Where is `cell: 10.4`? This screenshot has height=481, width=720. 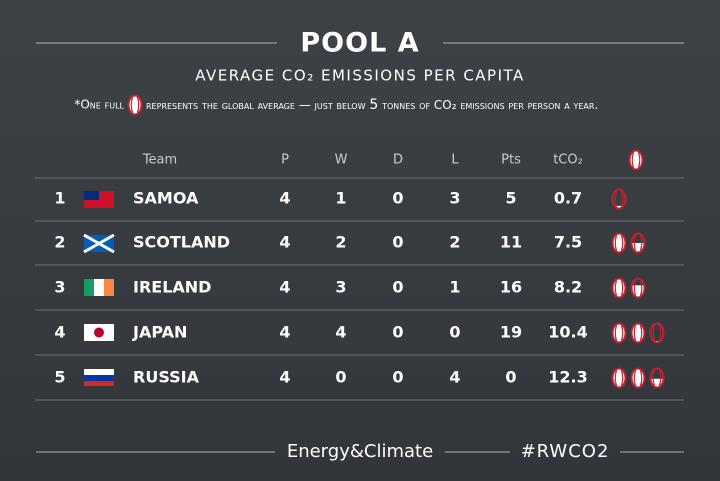 cell: 10.4 is located at coordinates (567, 332).